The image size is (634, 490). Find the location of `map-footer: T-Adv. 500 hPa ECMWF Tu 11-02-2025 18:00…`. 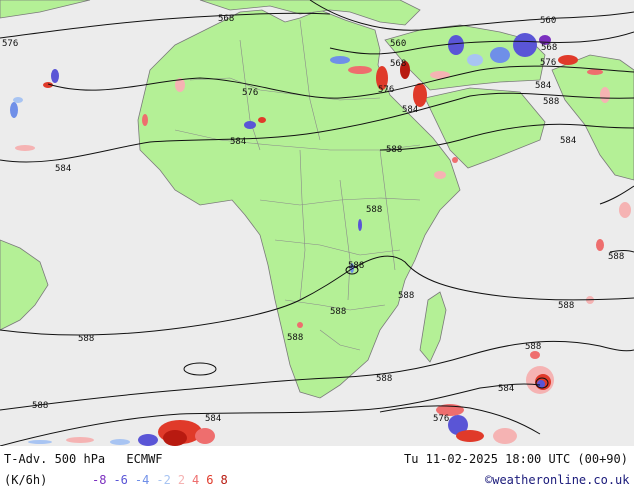

map-footer: T-Adv. 500 hPa ECMWF Tu 11-02-2025 18:00… is located at coordinates (317, 468).